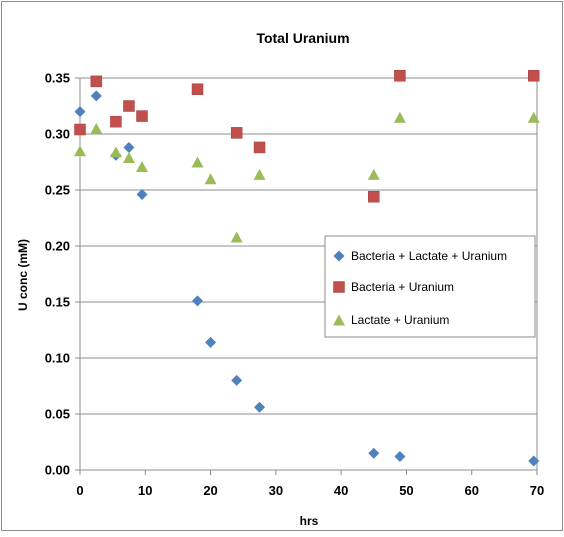 Image resolution: width=564 pixels, height=537 pixels. Describe the element at coordinates (57, 358) in the screenshot. I see `y-tick-label: 0.10` at that location.